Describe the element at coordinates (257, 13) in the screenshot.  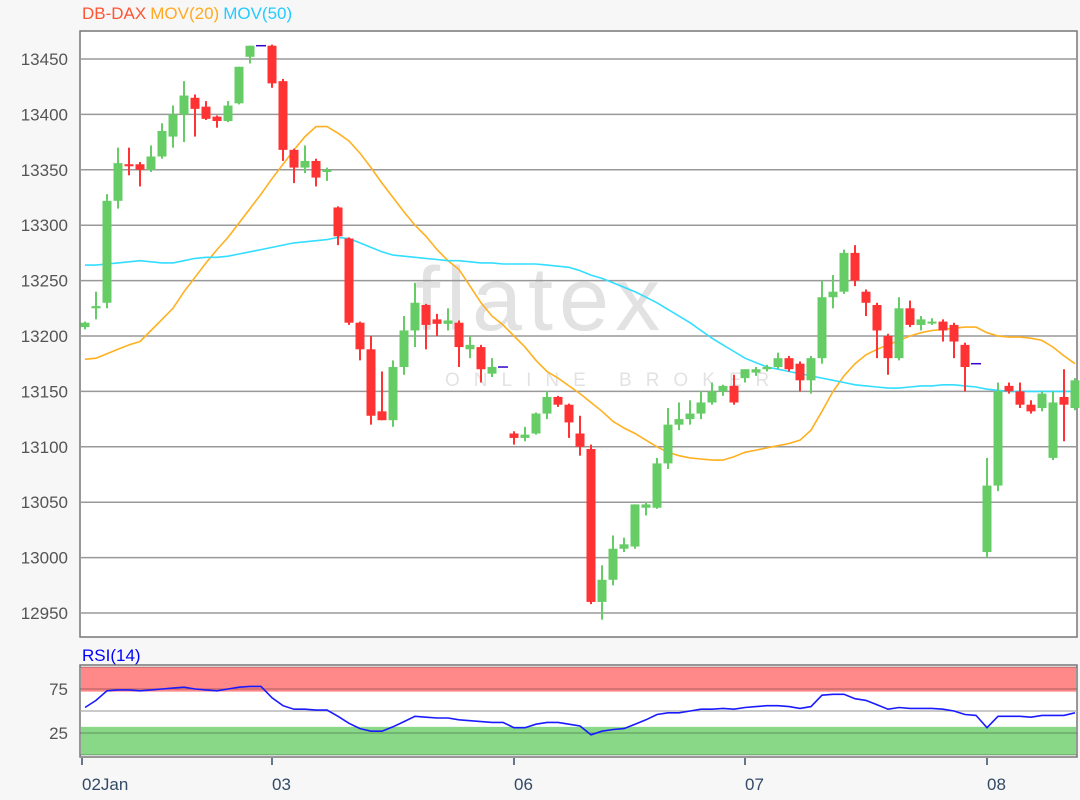
I see `title-part: MOV(50)` at that location.